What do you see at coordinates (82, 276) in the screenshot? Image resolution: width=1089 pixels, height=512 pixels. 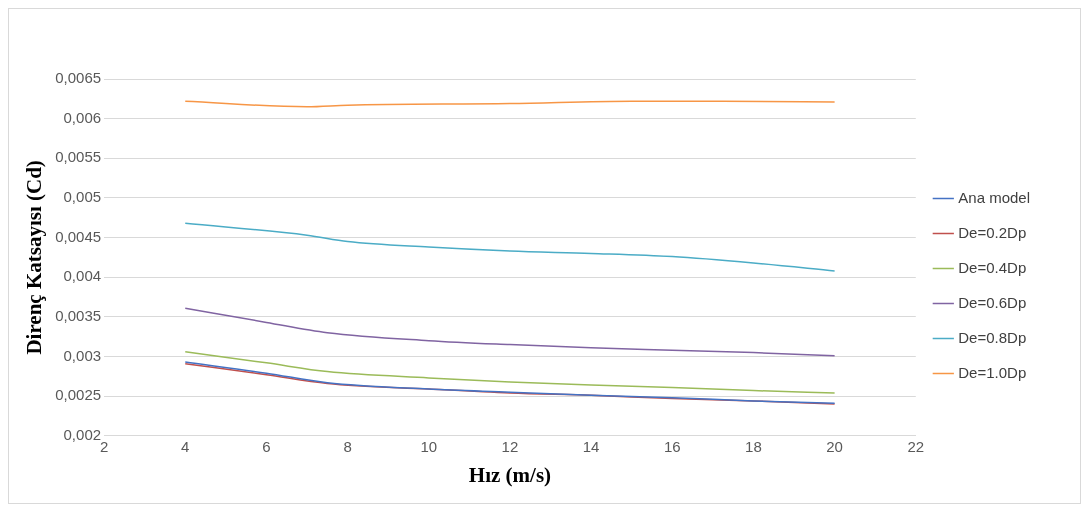 I see `y-tick-label: 0,004` at bounding box center [82, 276].